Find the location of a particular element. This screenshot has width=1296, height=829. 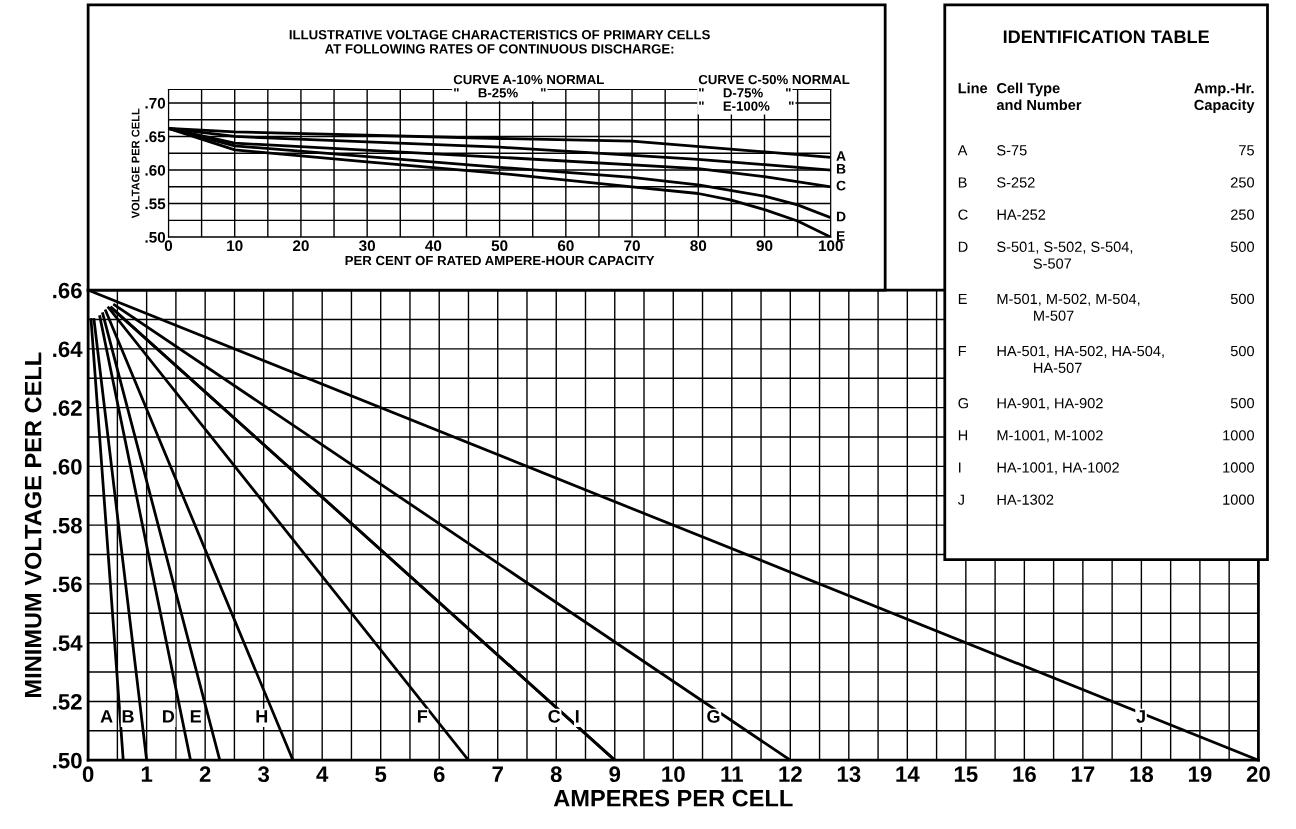

y-tick-label: .66 is located at coordinates (67, 290).